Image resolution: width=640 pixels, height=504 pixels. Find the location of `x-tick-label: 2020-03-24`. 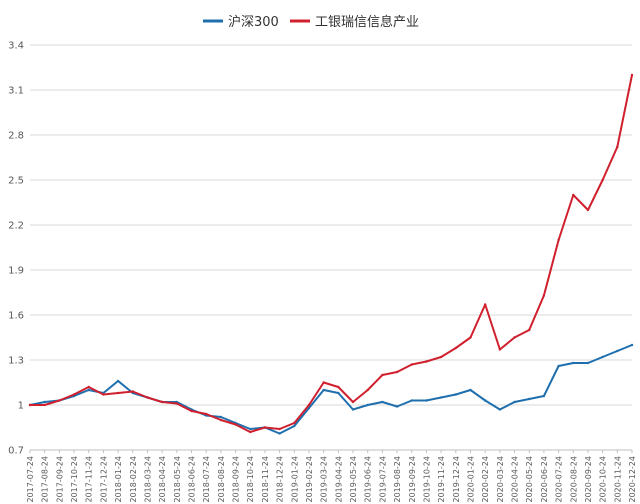

x-tick-label: 2020-03-24 is located at coordinates (500, 479).